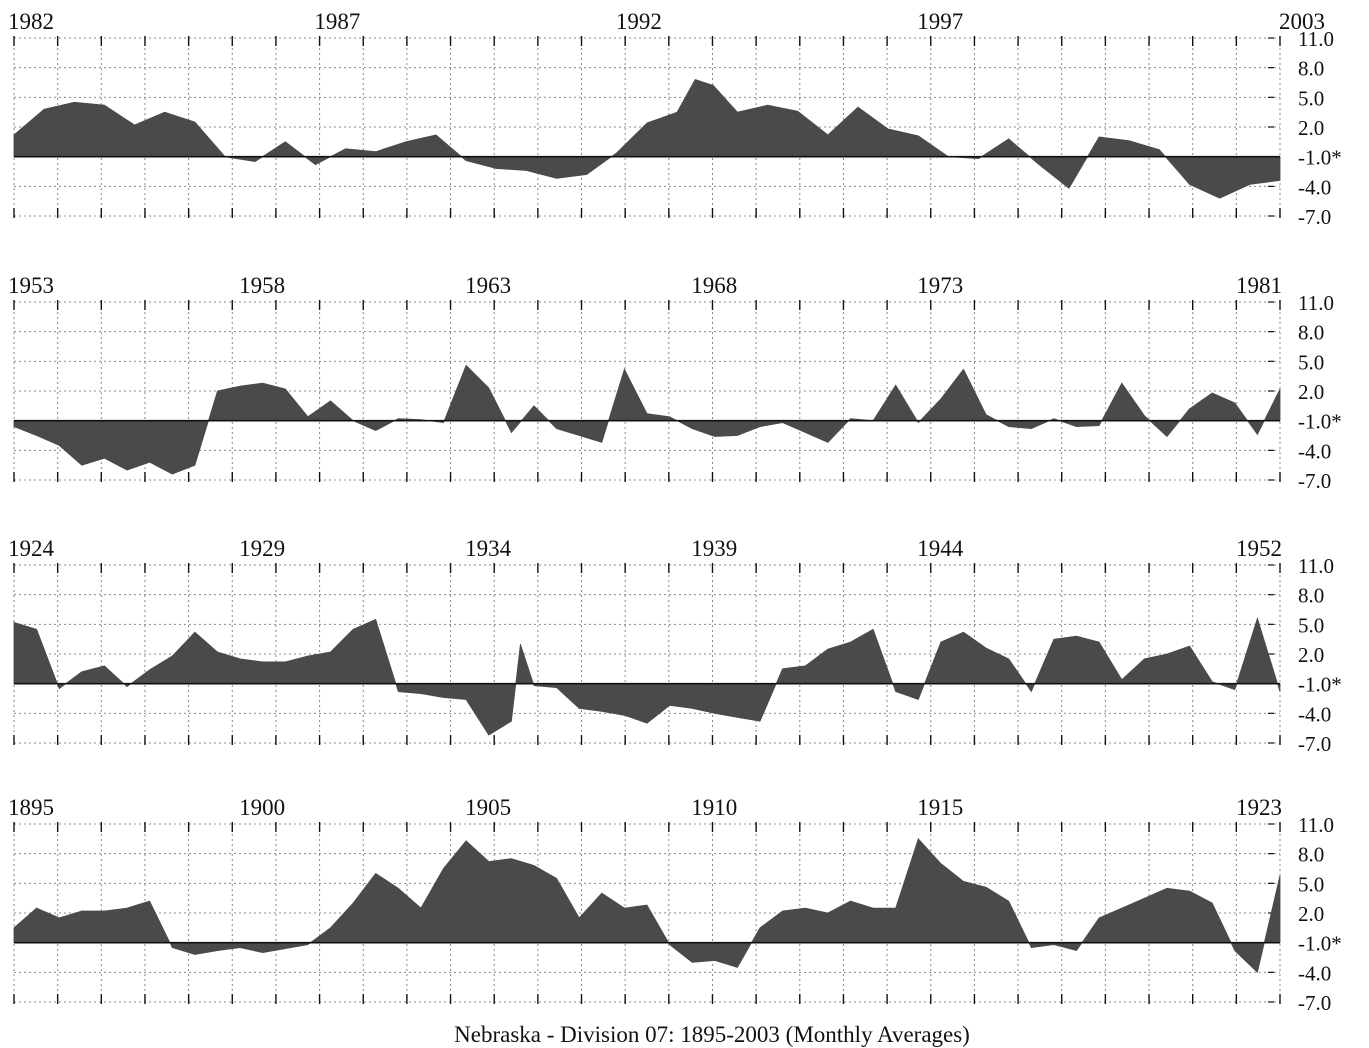 The height and width of the screenshot is (1048, 1369). I want to click on year-label: 1958, so click(262, 285).